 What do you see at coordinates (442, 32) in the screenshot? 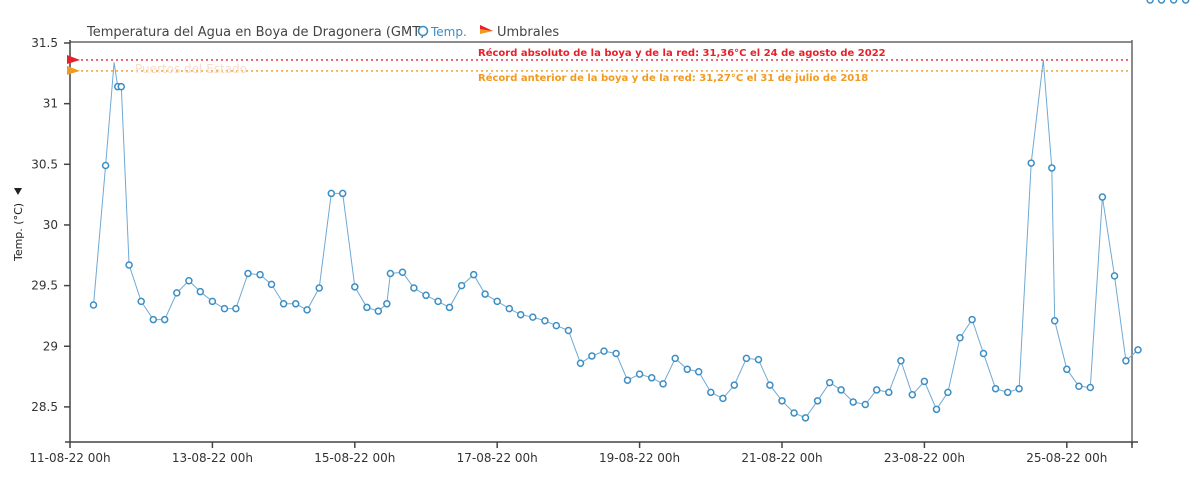
I see `legend-temp: Temp.` at bounding box center [442, 32].